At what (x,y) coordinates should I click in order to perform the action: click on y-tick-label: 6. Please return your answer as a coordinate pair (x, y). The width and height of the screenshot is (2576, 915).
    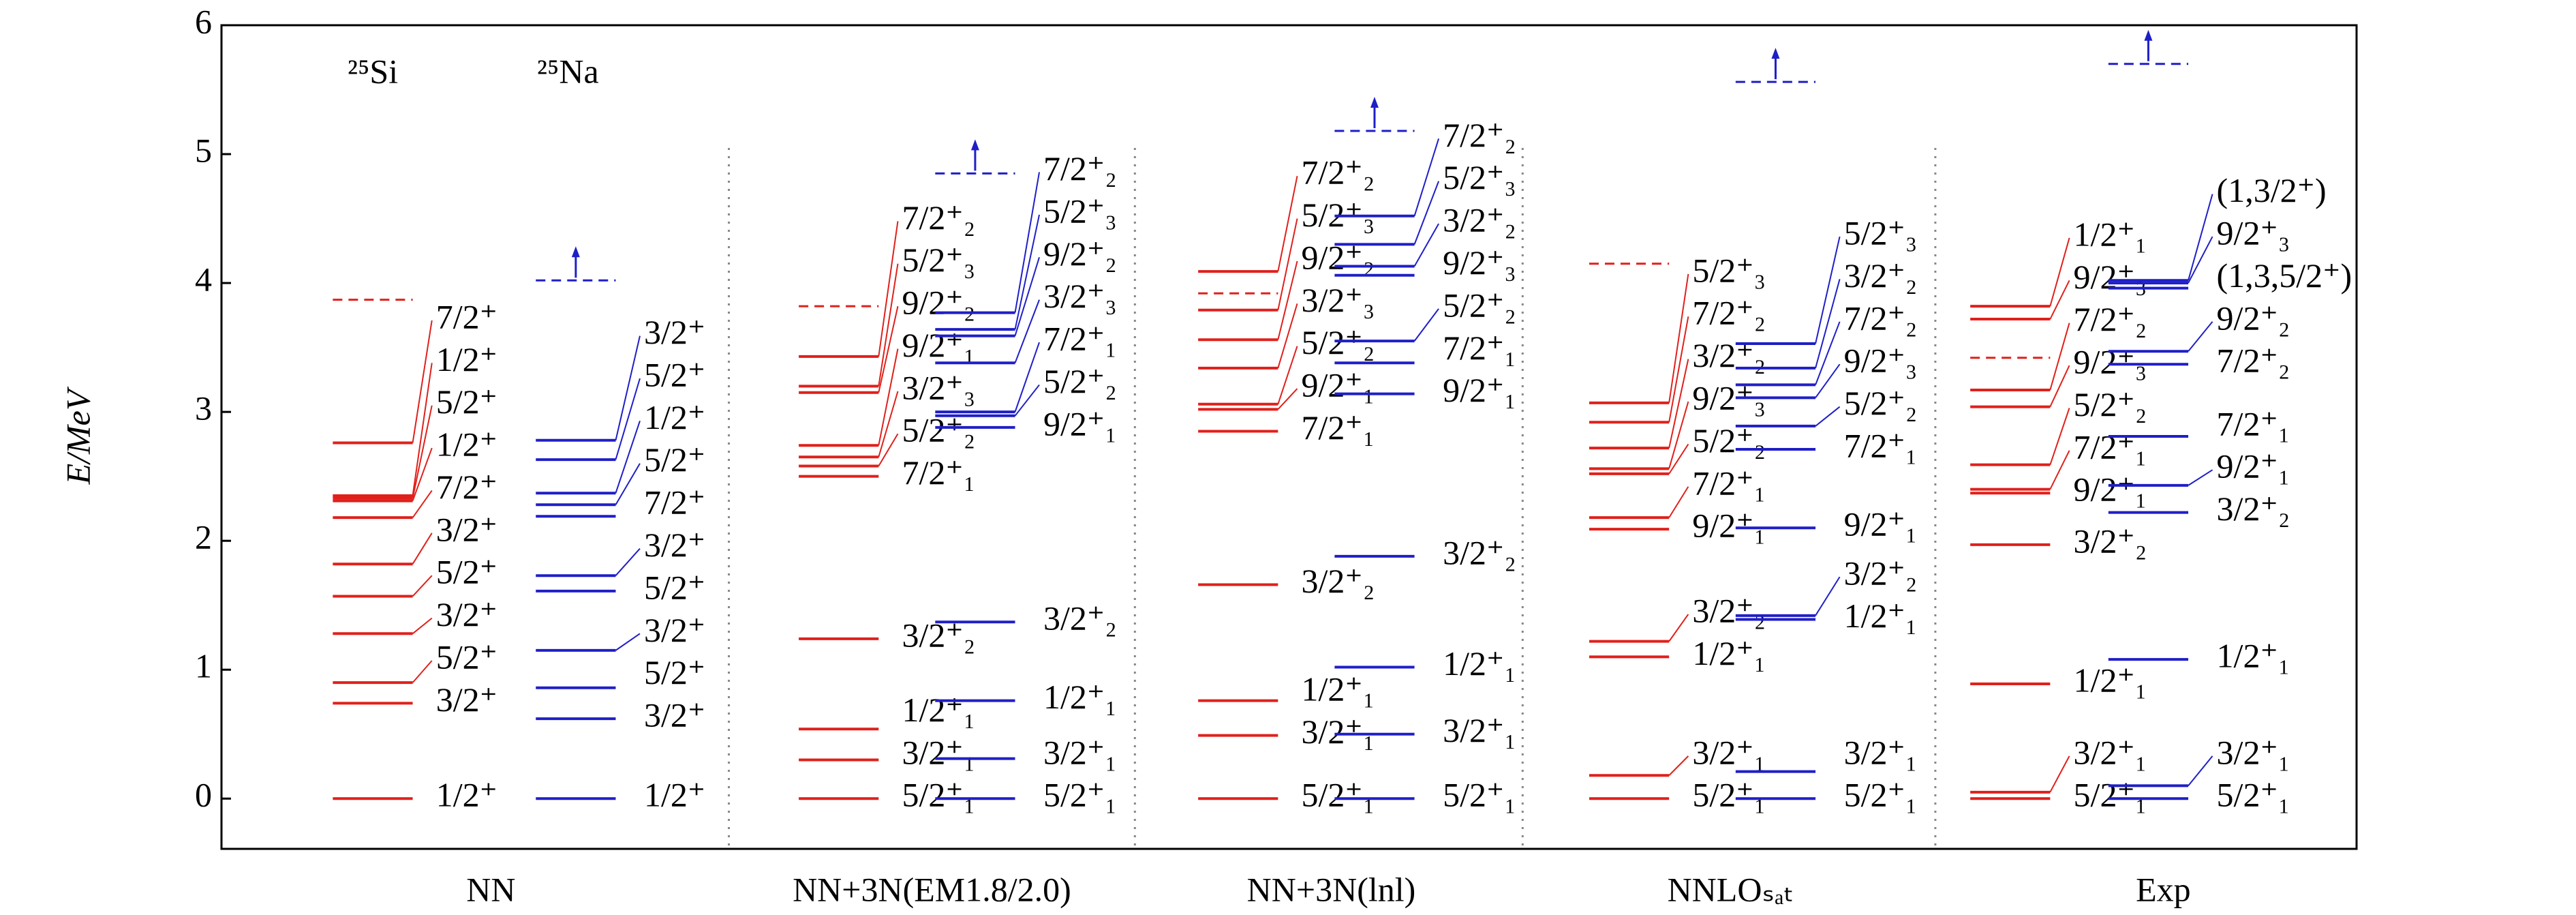
    Looking at the image, I should click on (203, 21).